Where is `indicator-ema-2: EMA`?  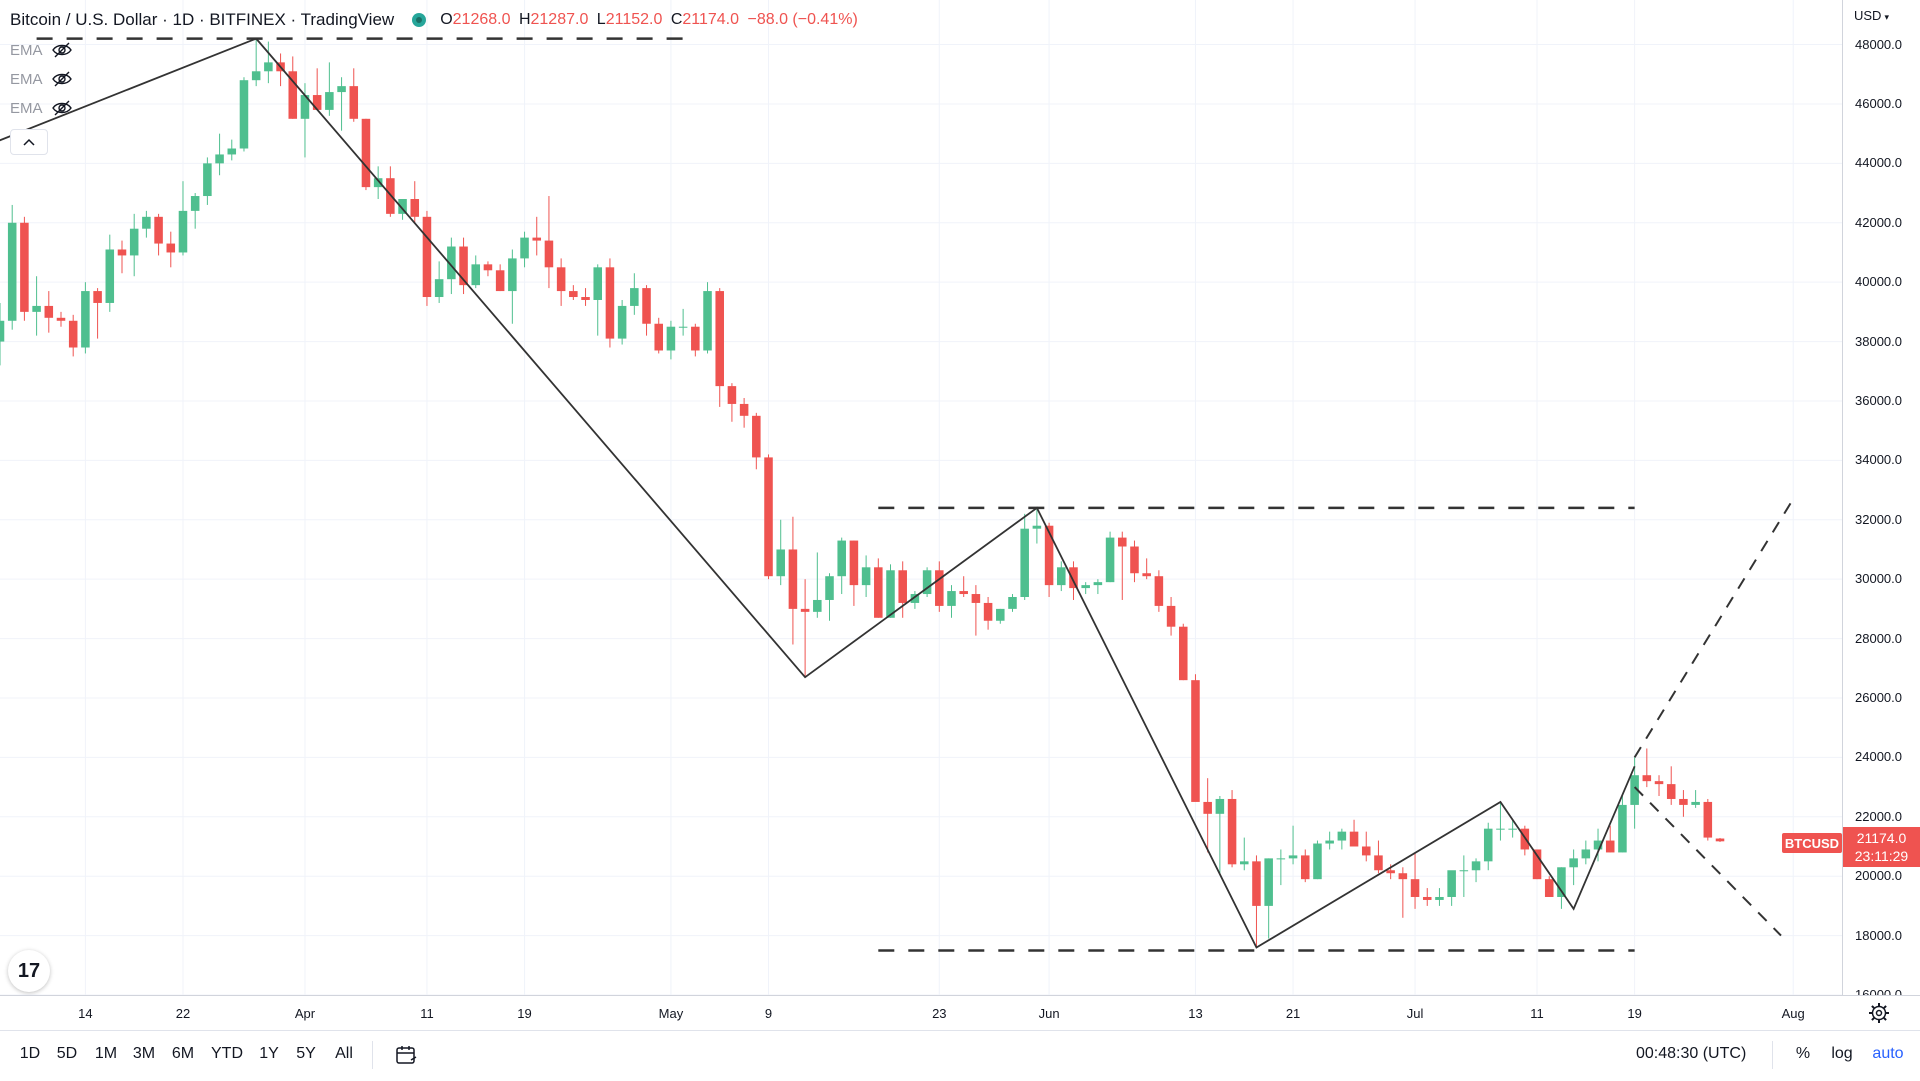
indicator-ema-2: EMA is located at coordinates (41, 79).